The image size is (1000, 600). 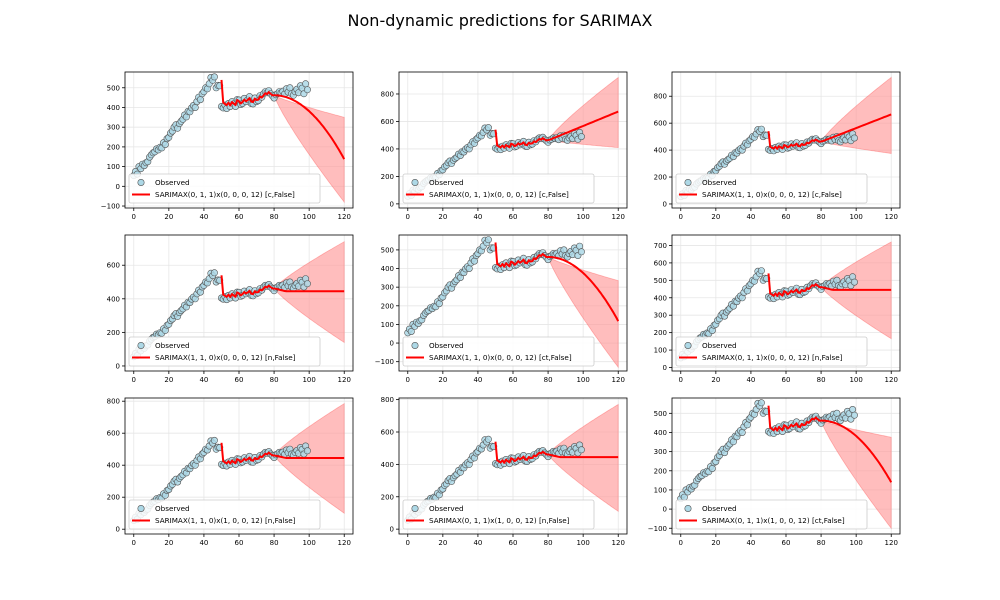 What do you see at coordinates (772, 357) in the screenshot?
I see `legend-prediction-label: SARIMAX(0, 1, 1)x(0, 0, 0, 12) [n,False]` at bounding box center [772, 357].